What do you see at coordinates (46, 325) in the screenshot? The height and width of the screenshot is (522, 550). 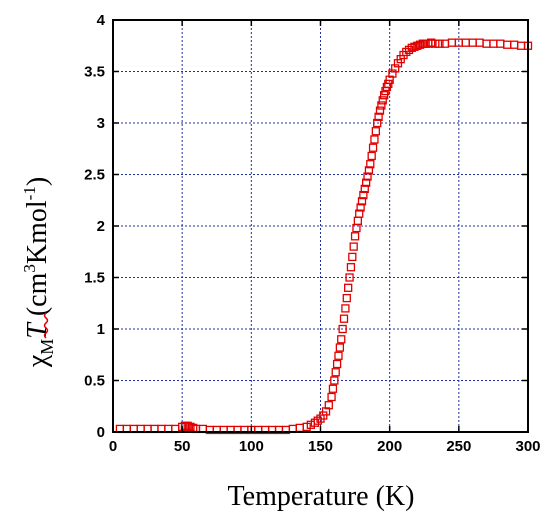 I see `spellcheck-underline` at bounding box center [46, 325].